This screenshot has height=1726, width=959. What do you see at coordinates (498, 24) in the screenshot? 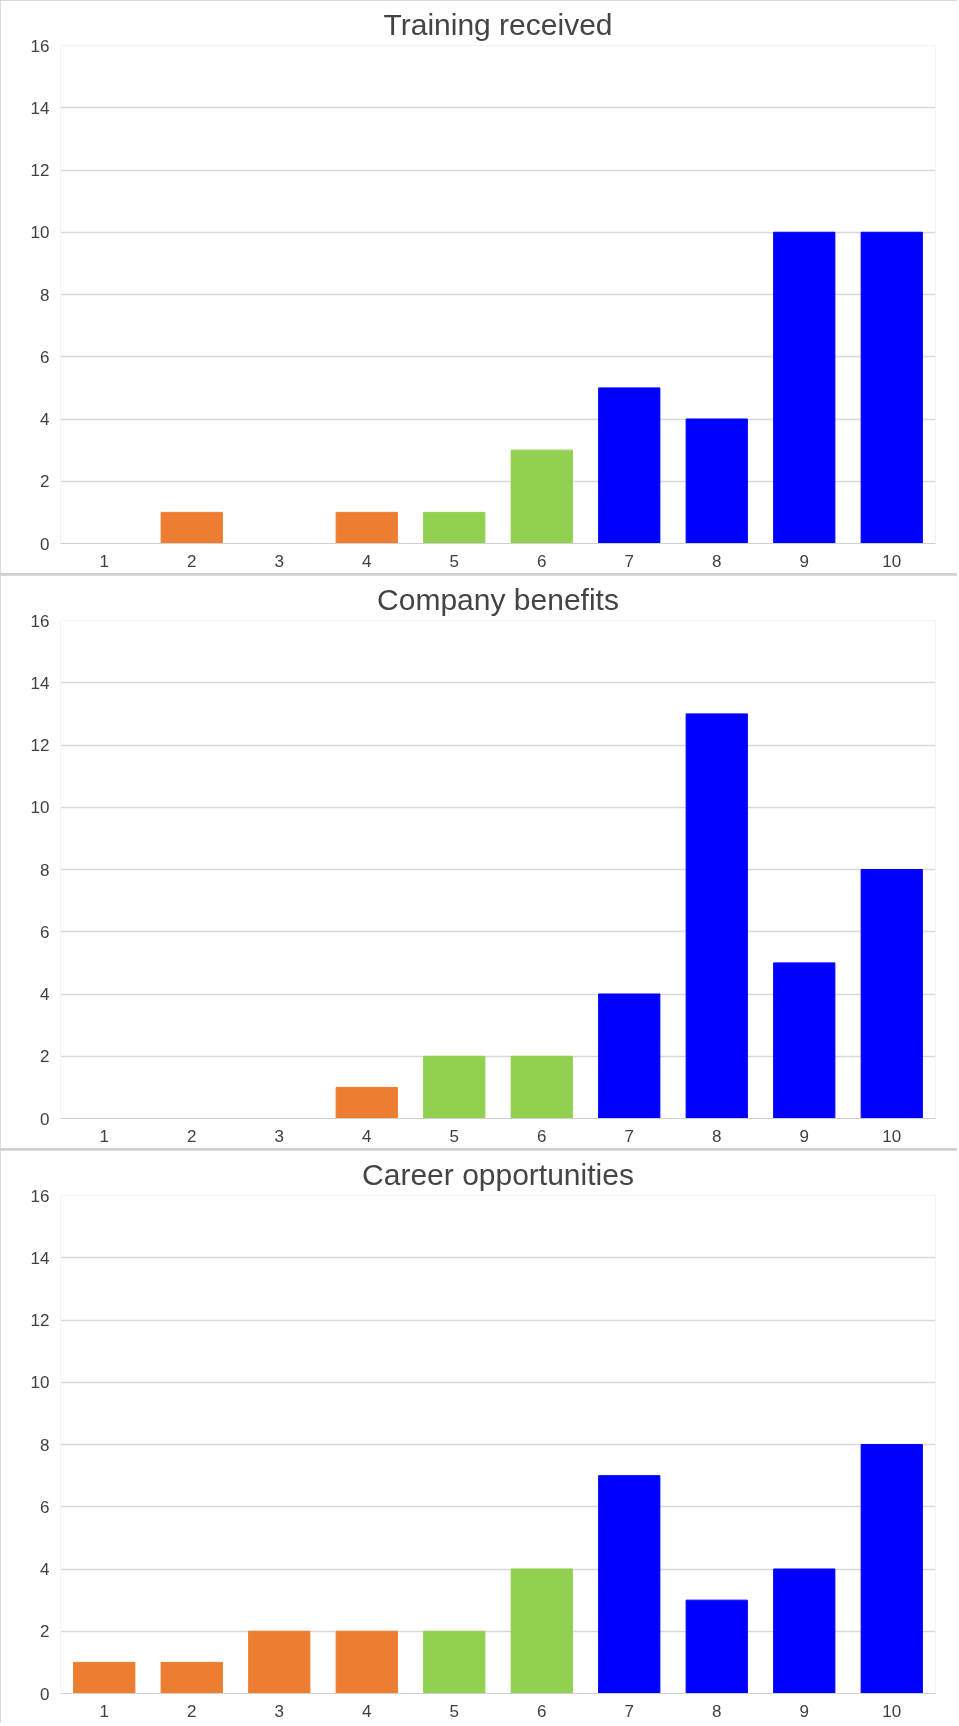
I see `chart-title: Training received` at bounding box center [498, 24].